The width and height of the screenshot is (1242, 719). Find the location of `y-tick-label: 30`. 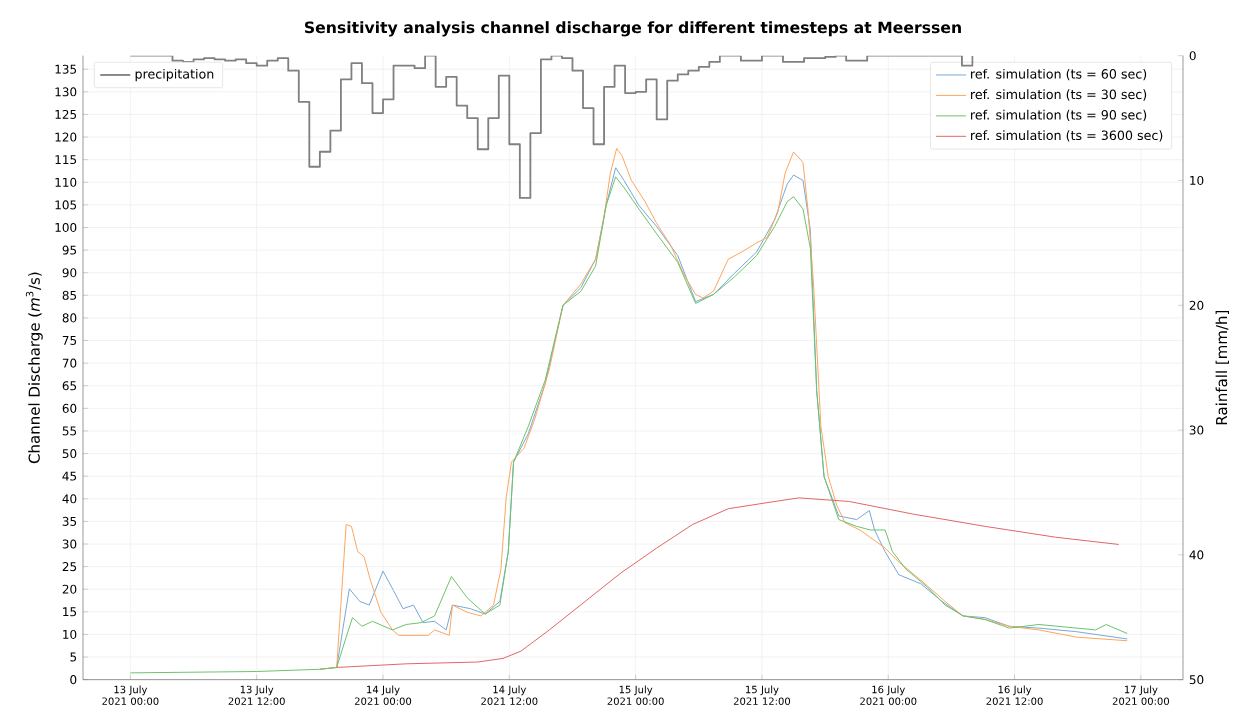

y-tick-label: 30 is located at coordinates (69, 544).